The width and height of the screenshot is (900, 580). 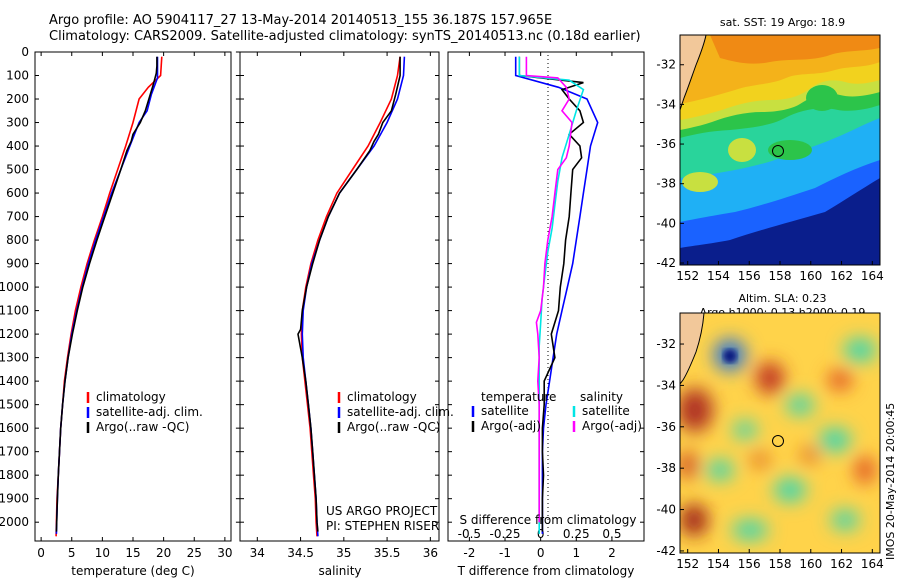 What do you see at coordinates (14, 405) in the screenshot?
I see `depth-tick-label: 1500` at bounding box center [14, 405].